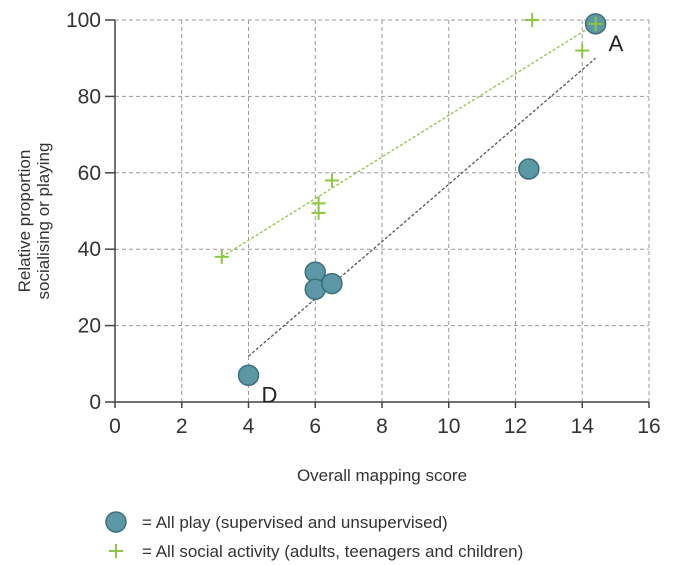 The width and height of the screenshot is (684, 565). I want to click on y-tick-label: 100, so click(83, 20).